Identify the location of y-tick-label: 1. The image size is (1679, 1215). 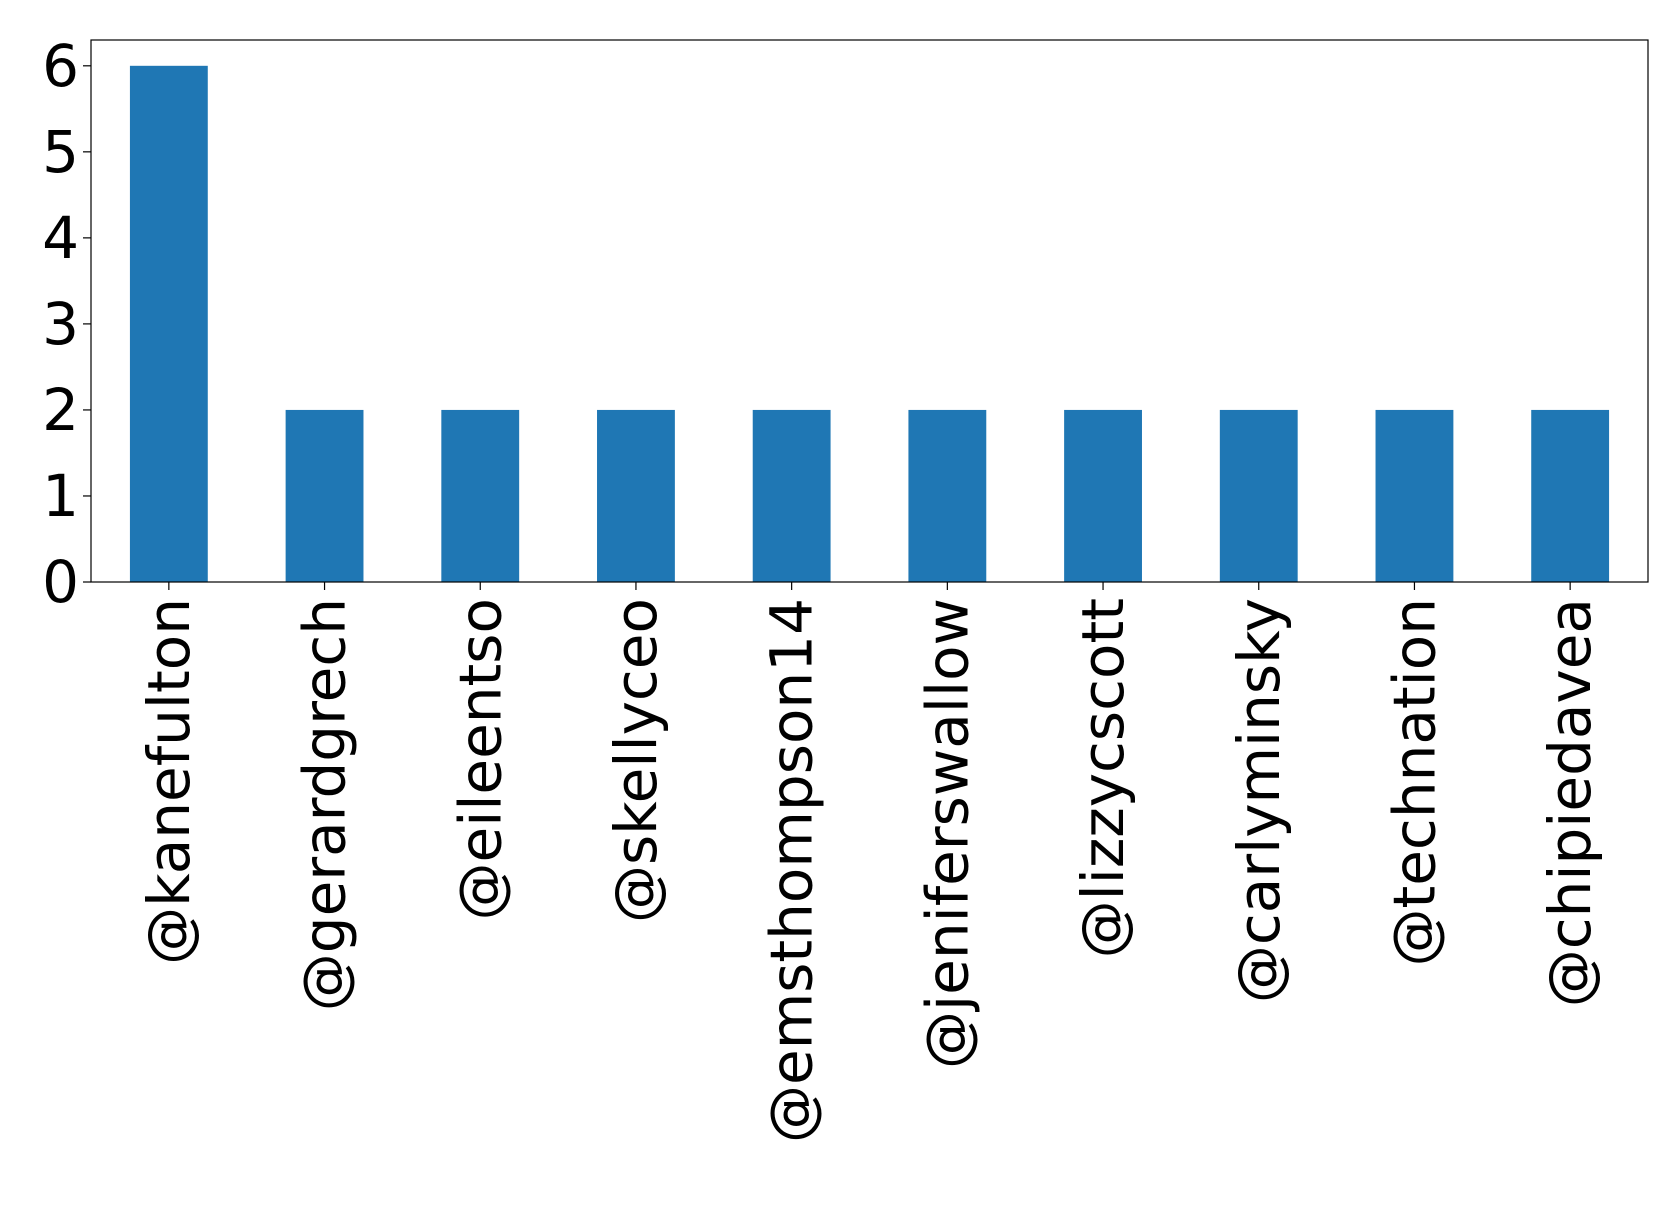
(60, 496).